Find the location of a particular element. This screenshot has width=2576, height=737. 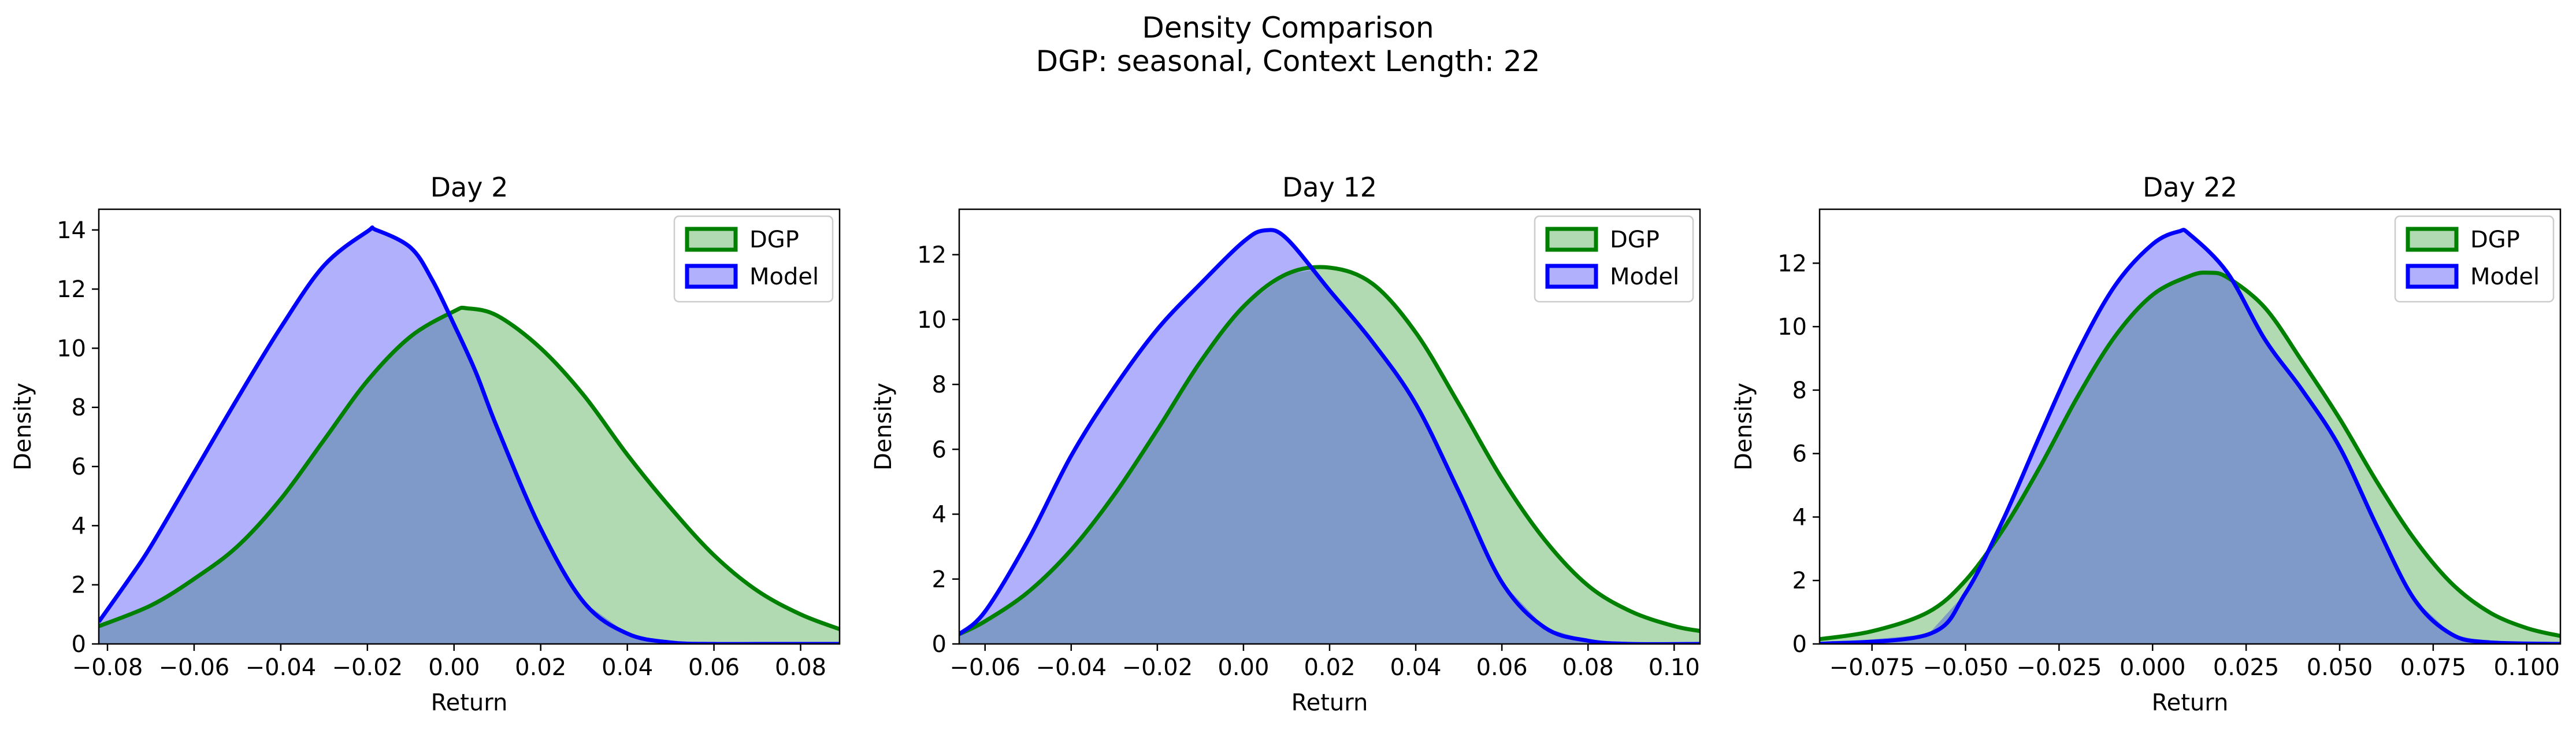

x-tick-label: 0.10 is located at coordinates (1675, 667).